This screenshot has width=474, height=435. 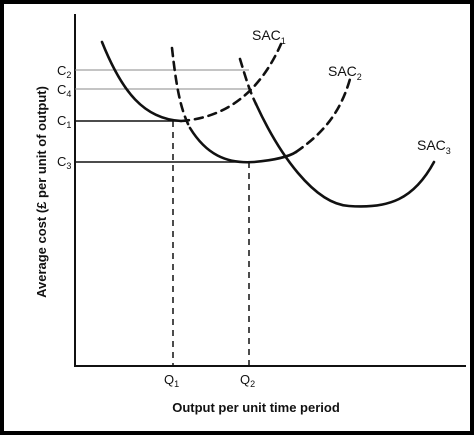 I want to click on c1-label: C1, so click(x=64, y=121).